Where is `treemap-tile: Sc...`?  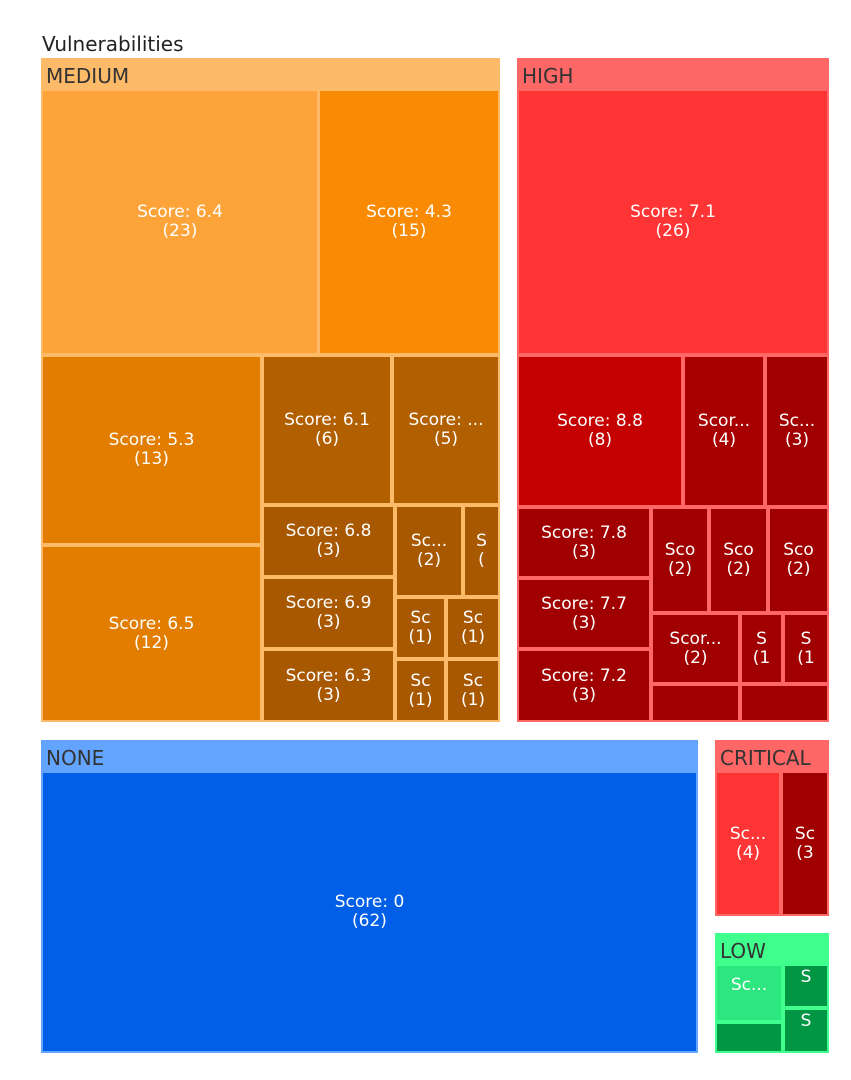 treemap-tile: Sc... is located at coordinates (749, 993).